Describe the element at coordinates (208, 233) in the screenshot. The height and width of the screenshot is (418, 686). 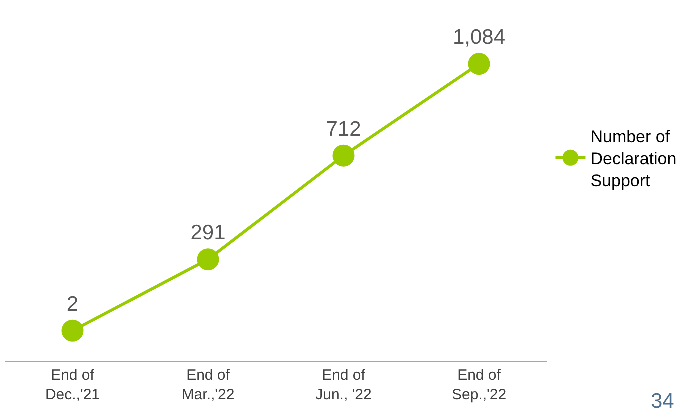
I see `data-label: 291` at that location.